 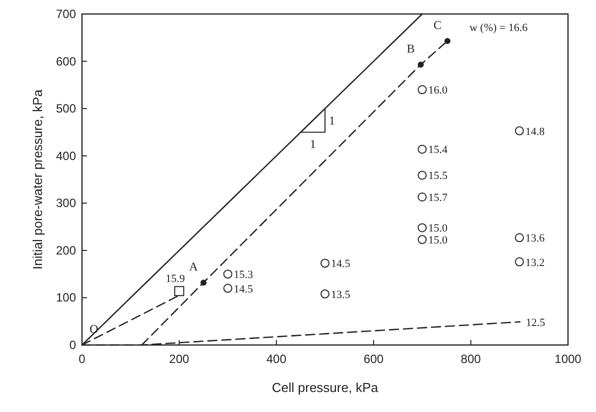 What do you see at coordinates (82, 359) in the screenshot?
I see `x-tick-label: 0` at bounding box center [82, 359].